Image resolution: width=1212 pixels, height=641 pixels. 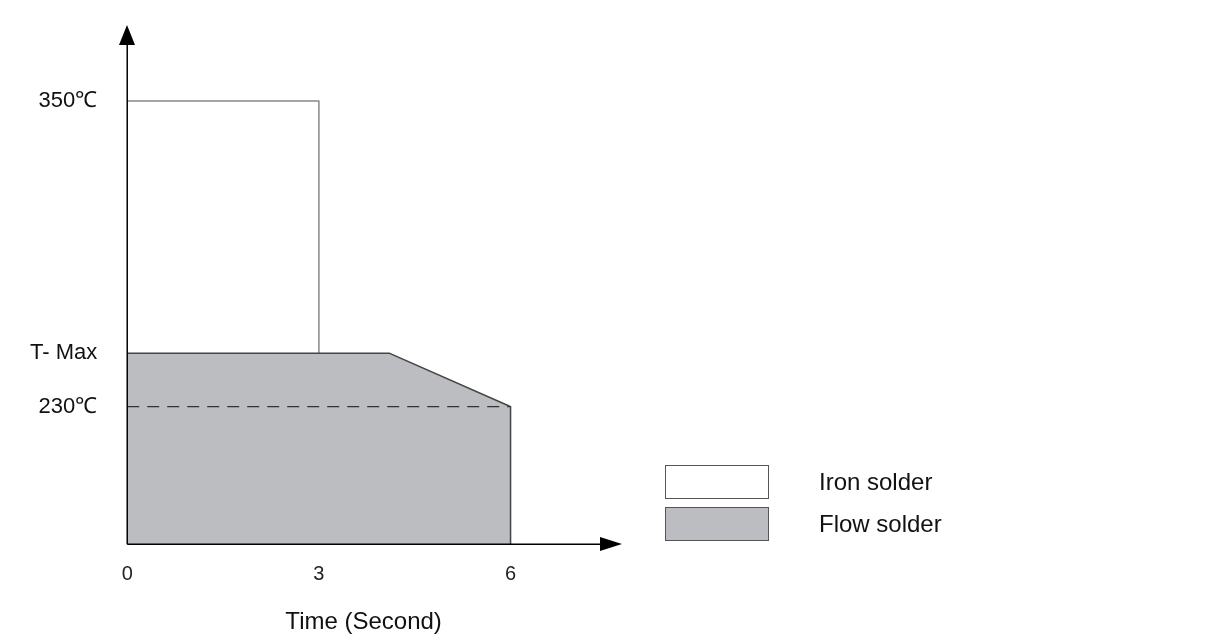 What do you see at coordinates (127, 572) in the screenshot?
I see `x-tick-label: 0` at bounding box center [127, 572].